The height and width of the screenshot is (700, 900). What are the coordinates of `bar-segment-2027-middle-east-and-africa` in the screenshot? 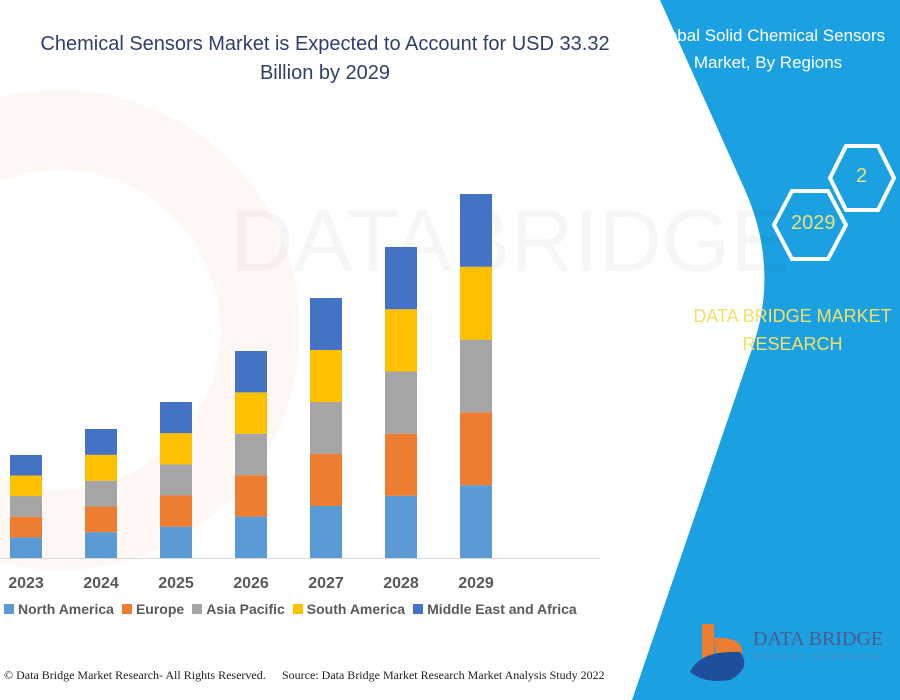 It's located at (326, 324).